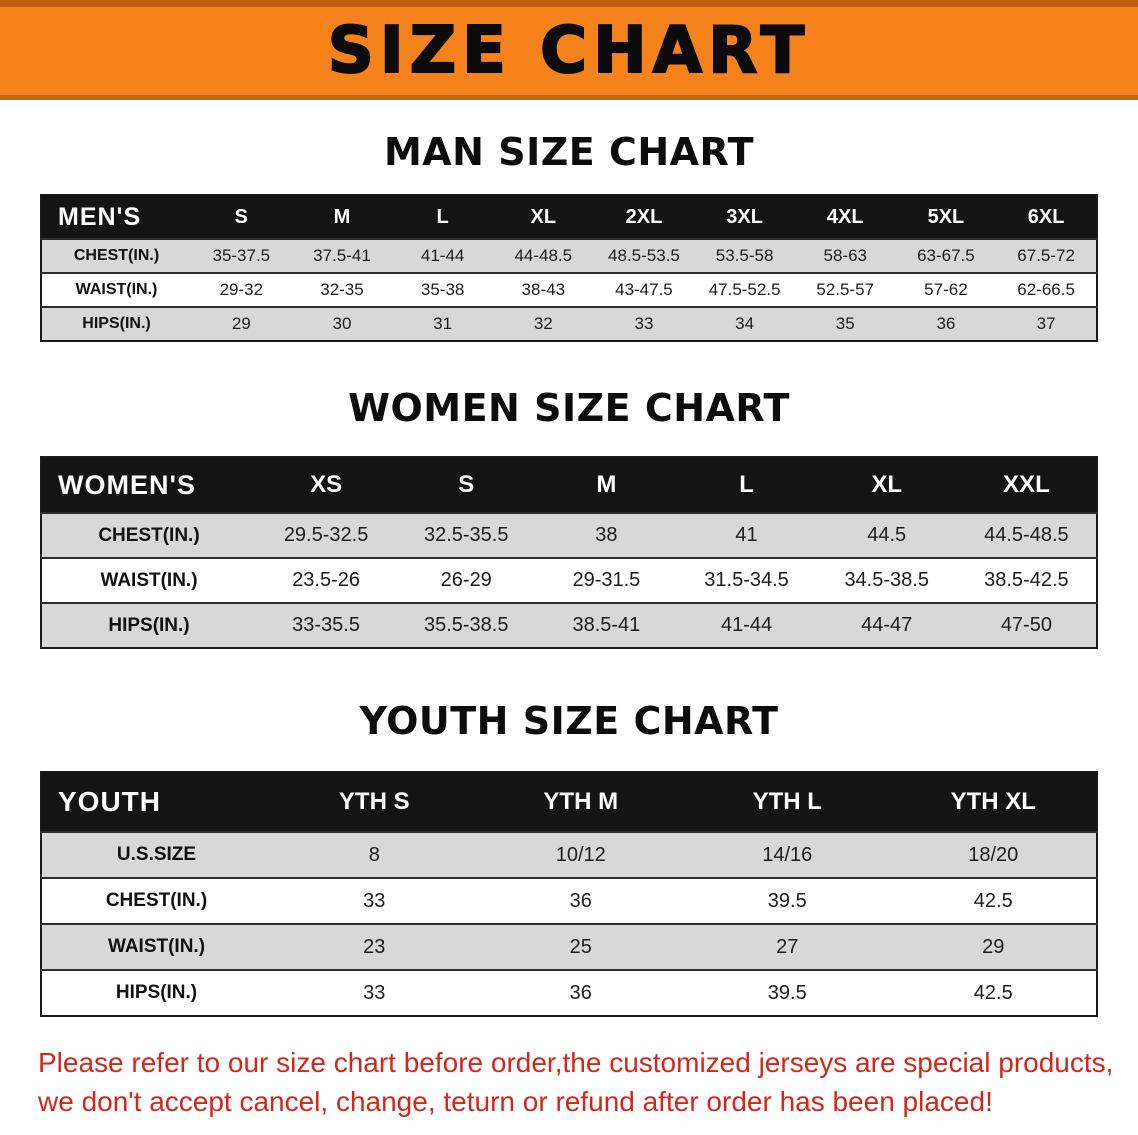  Describe the element at coordinates (1046, 289) in the screenshot. I see `men-size-value: 62-66.5` at that location.